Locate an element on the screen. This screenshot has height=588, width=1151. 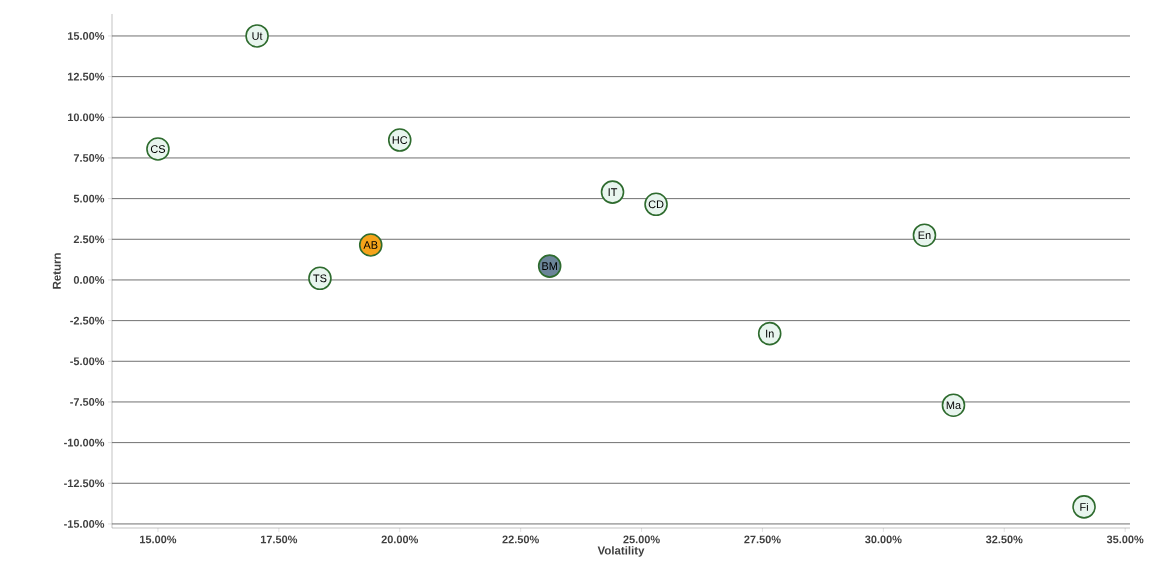
y-tick-label: -12.50% is located at coordinates (84, 483).